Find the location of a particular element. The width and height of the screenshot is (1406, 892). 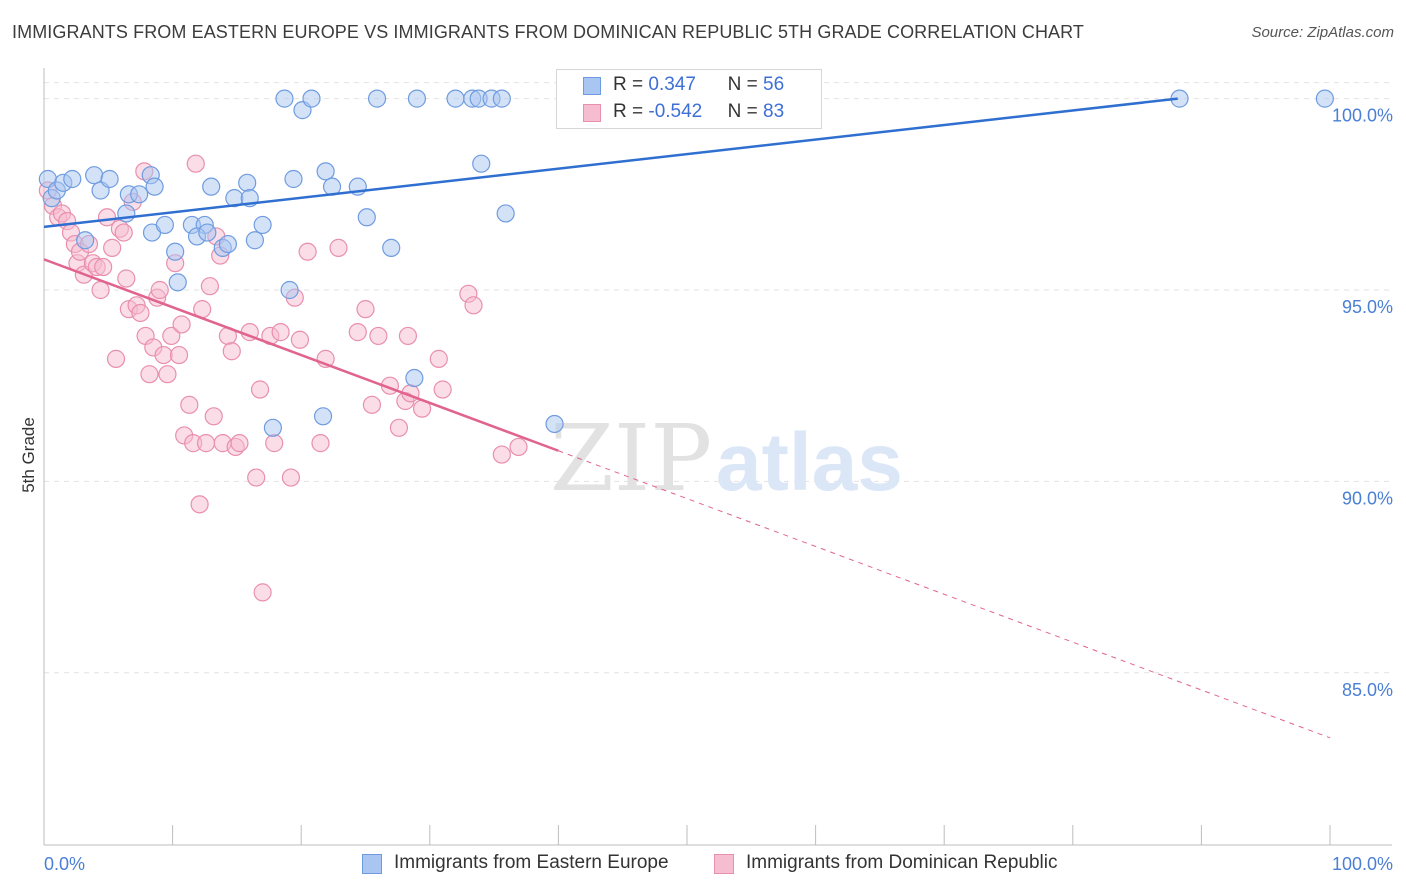

legend-r-value: 0.347 is located at coordinates (672, 84).